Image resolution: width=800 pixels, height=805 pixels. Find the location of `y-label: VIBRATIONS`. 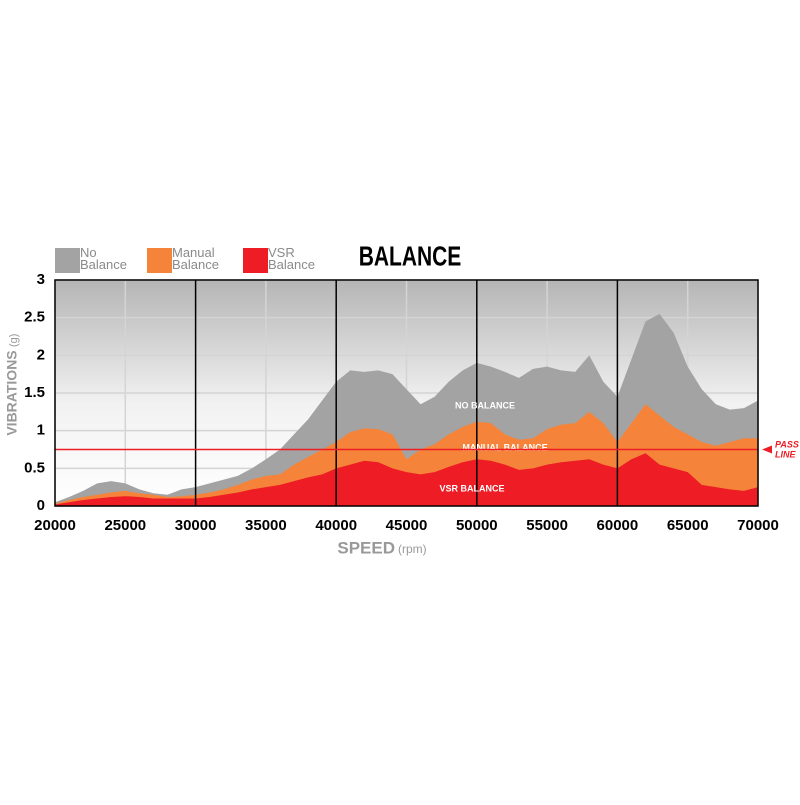

y-label: VIBRATIONS is located at coordinates (12, 392).